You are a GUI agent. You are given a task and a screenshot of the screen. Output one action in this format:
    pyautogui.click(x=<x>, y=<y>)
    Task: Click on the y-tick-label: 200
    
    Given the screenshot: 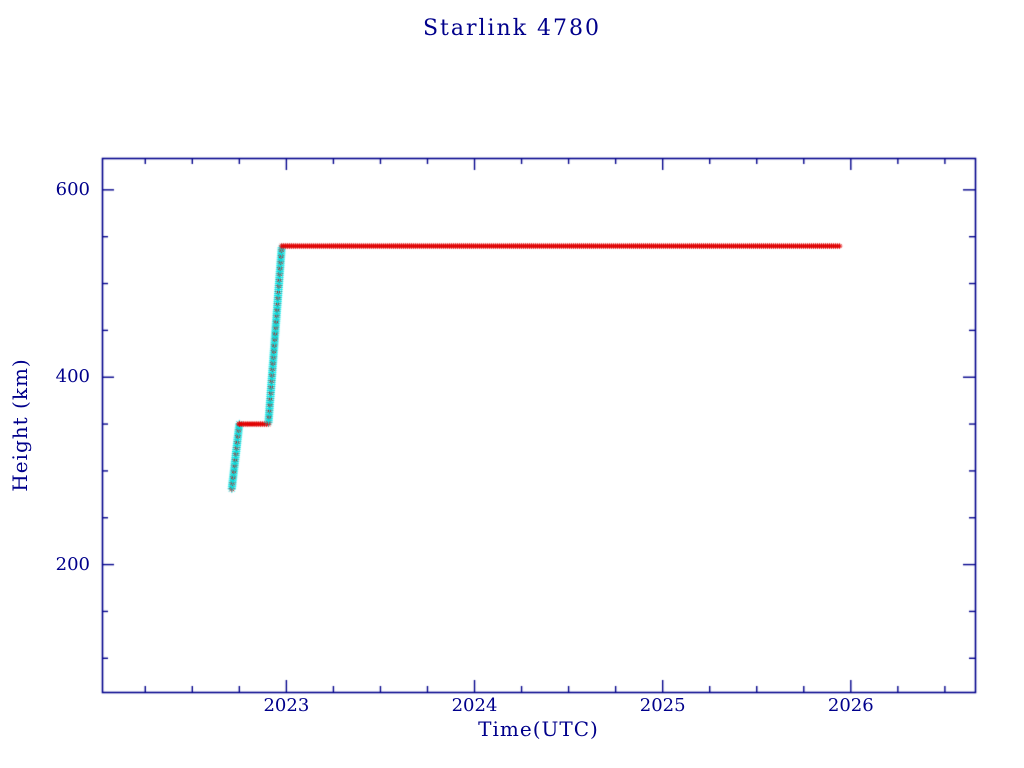 What is the action you would take?
    pyautogui.click(x=72, y=564)
    